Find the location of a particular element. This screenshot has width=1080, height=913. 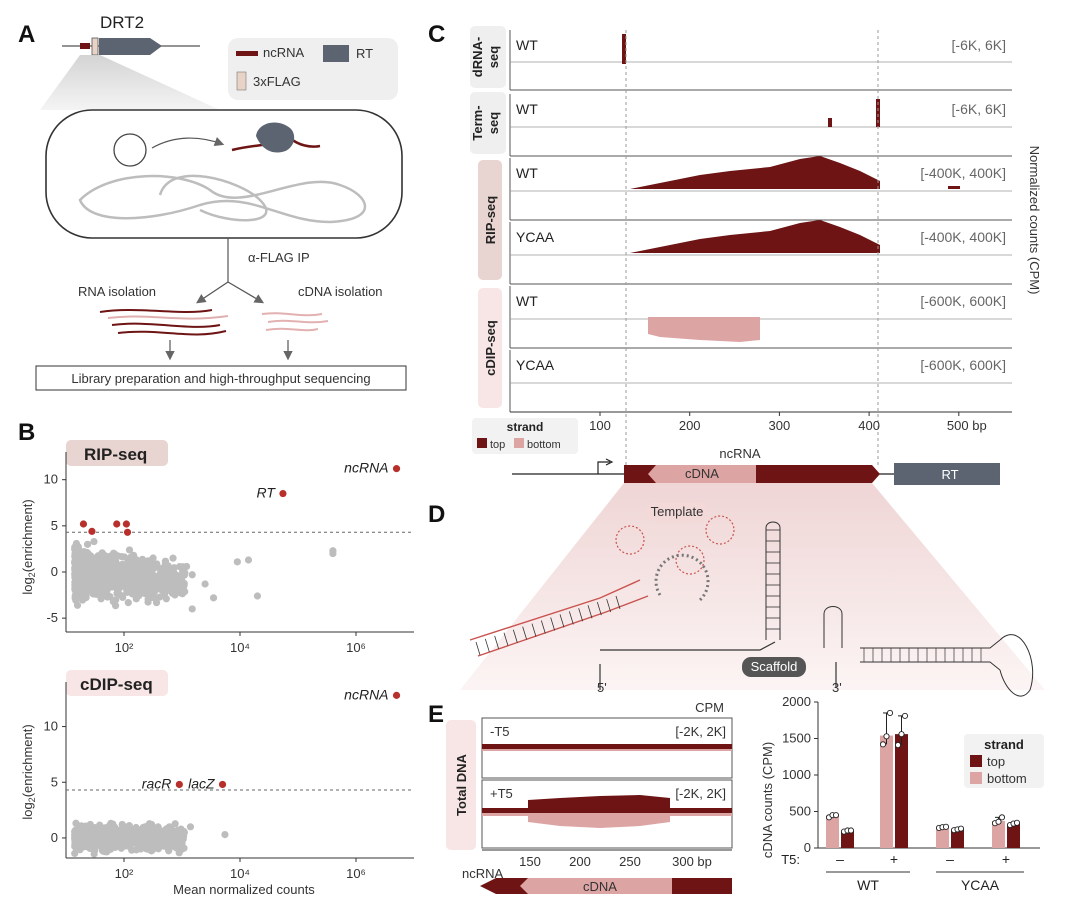

template-arc is located at coordinates (682, 577).